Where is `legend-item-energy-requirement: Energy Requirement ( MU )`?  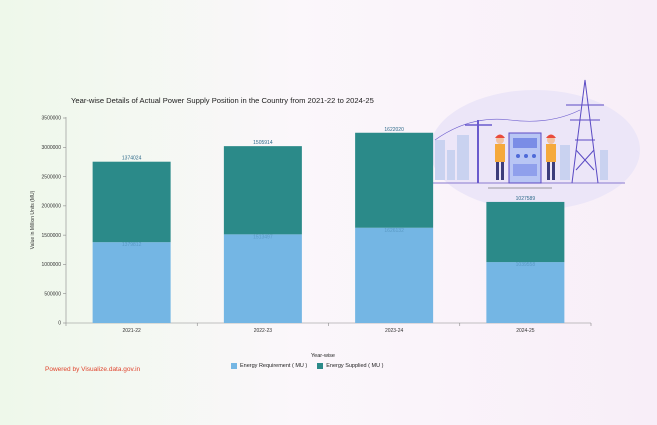 legend-item-energy-requirement: Energy Requirement ( MU ) is located at coordinates (269, 366).